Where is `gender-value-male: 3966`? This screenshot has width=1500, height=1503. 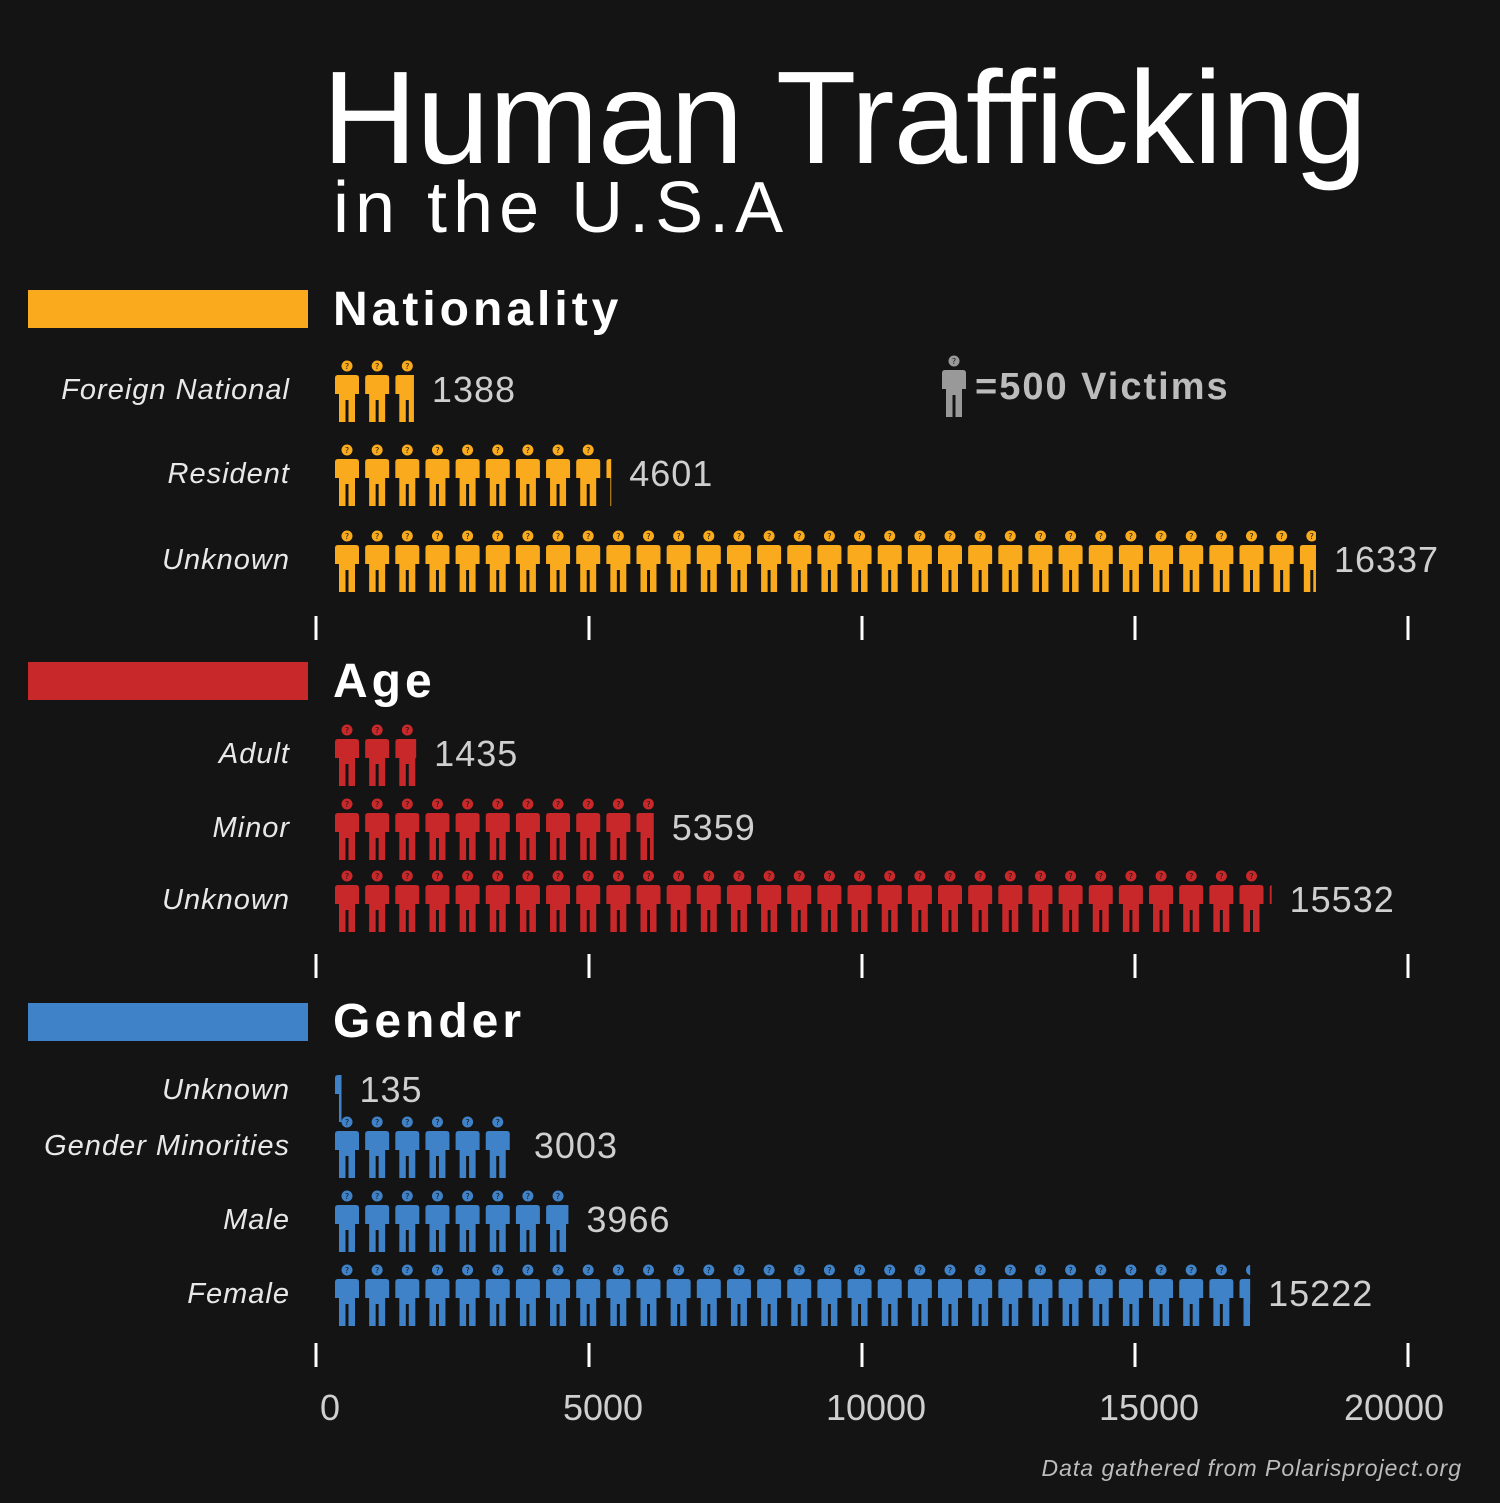 gender-value-male: 3966 is located at coordinates (628, 1219).